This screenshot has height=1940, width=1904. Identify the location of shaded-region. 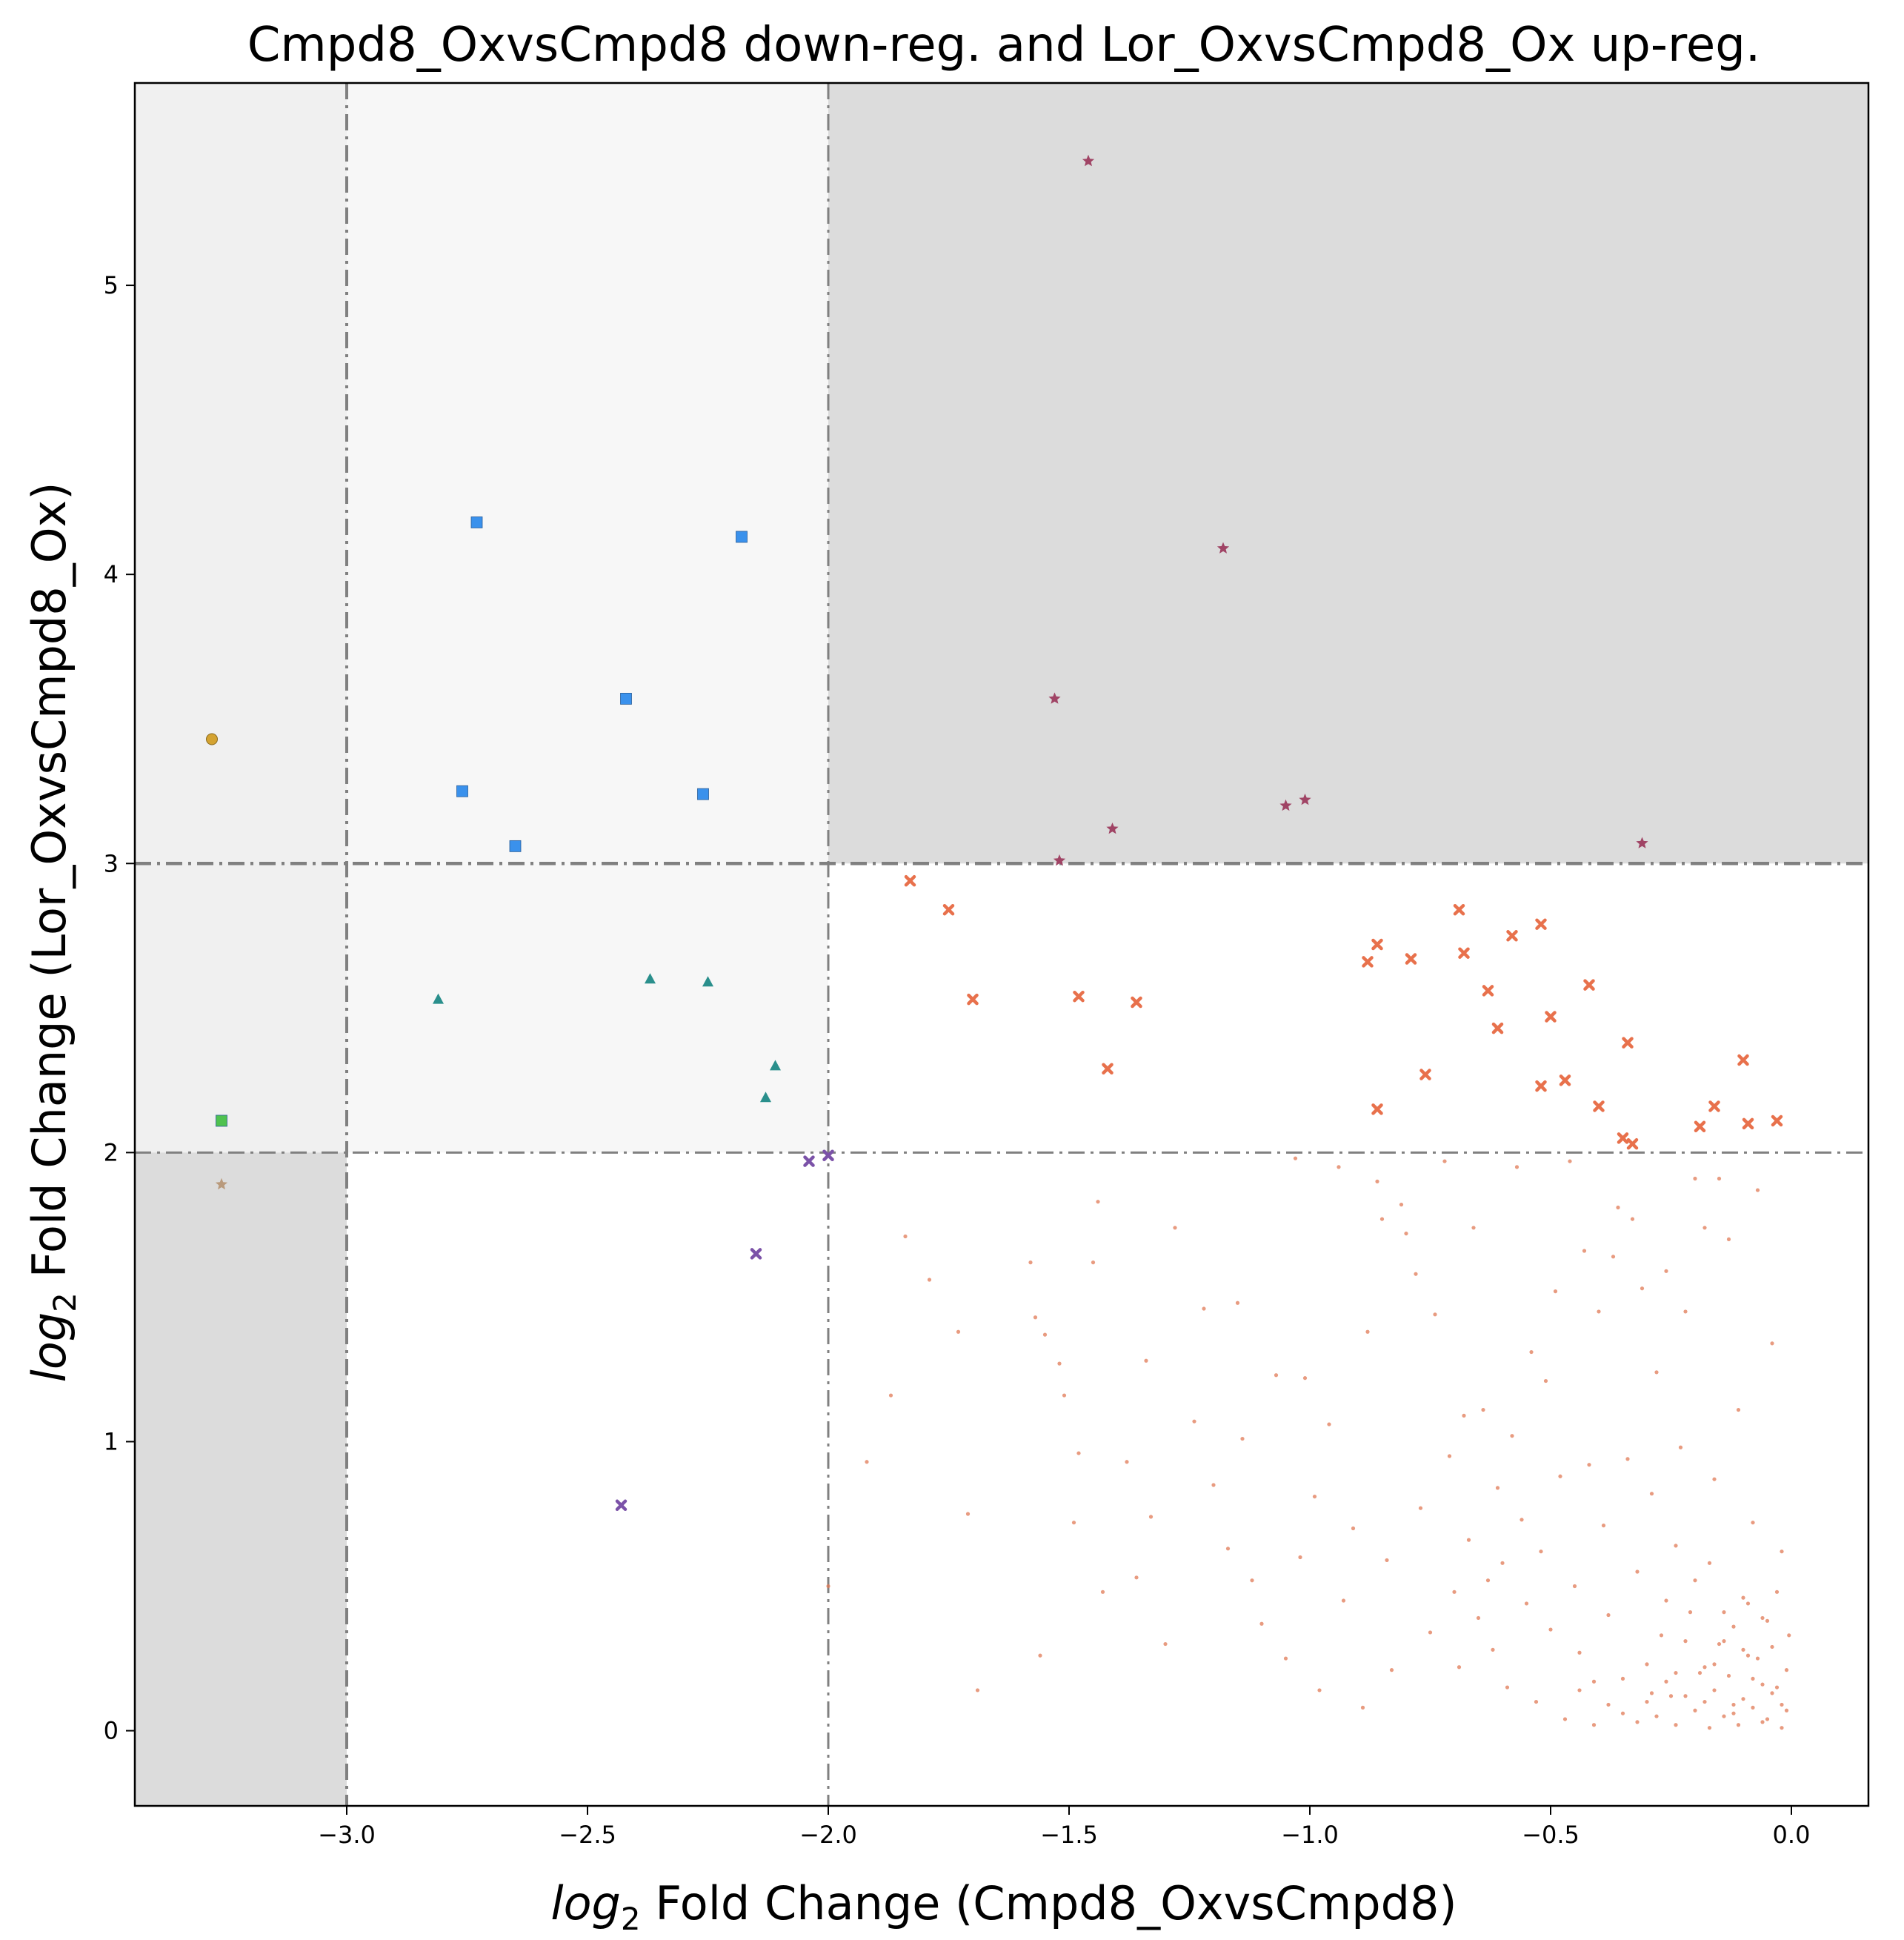
(241, 618).